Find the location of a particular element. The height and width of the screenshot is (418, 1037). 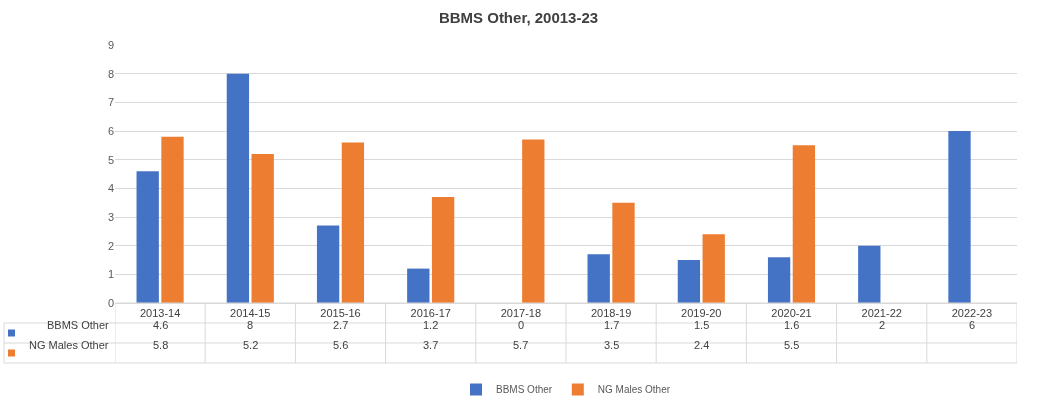

x-tick-label: 2020-21 is located at coordinates (791, 313).